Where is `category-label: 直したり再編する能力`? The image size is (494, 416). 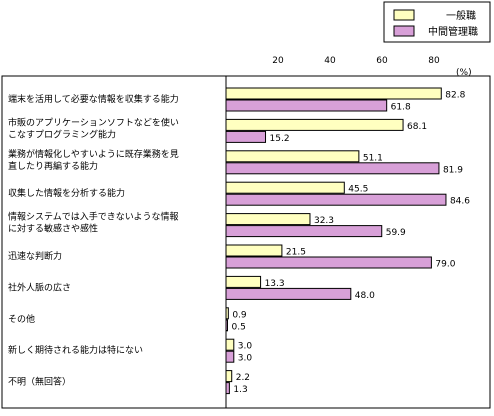
category-label: 直したり再編する能力 is located at coordinates (53, 166).